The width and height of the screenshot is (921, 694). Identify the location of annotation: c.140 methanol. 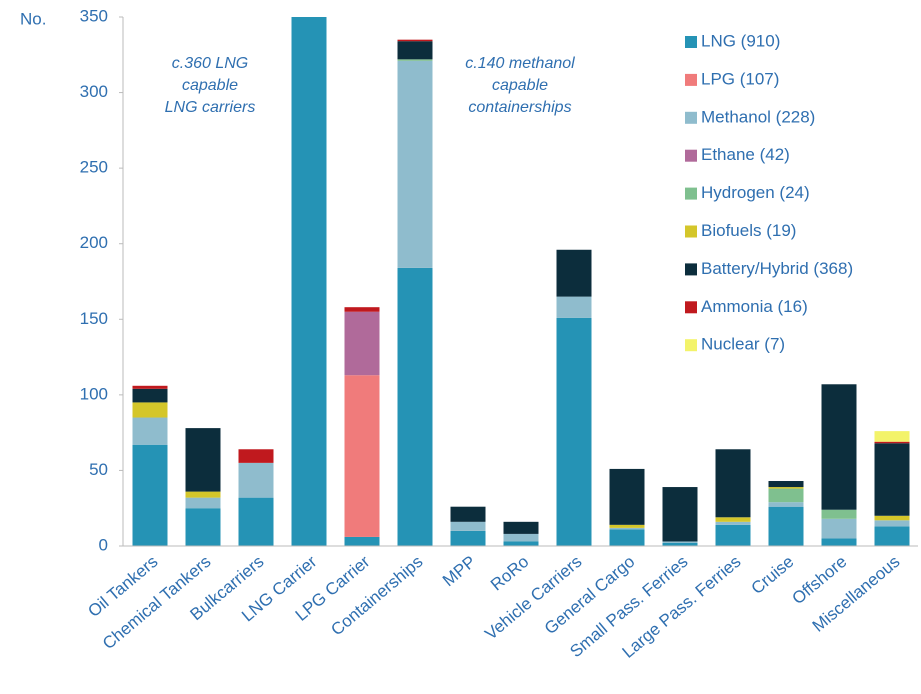
(520, 63).